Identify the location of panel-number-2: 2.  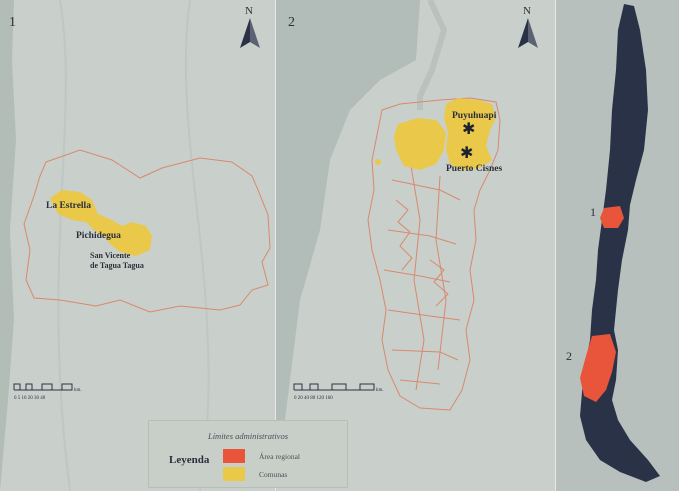
(291, 22).